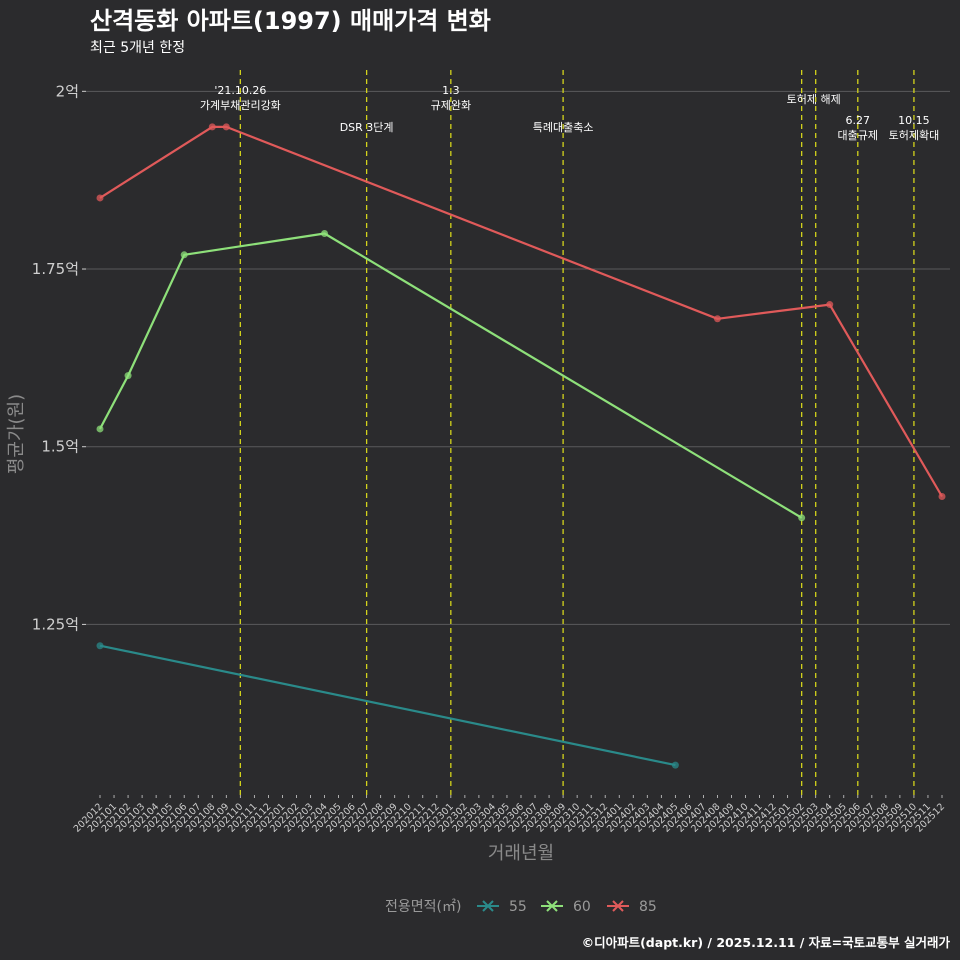 The image size is (960, 960). I want to click on event-label: 토허제 해제, so click(814, 99).